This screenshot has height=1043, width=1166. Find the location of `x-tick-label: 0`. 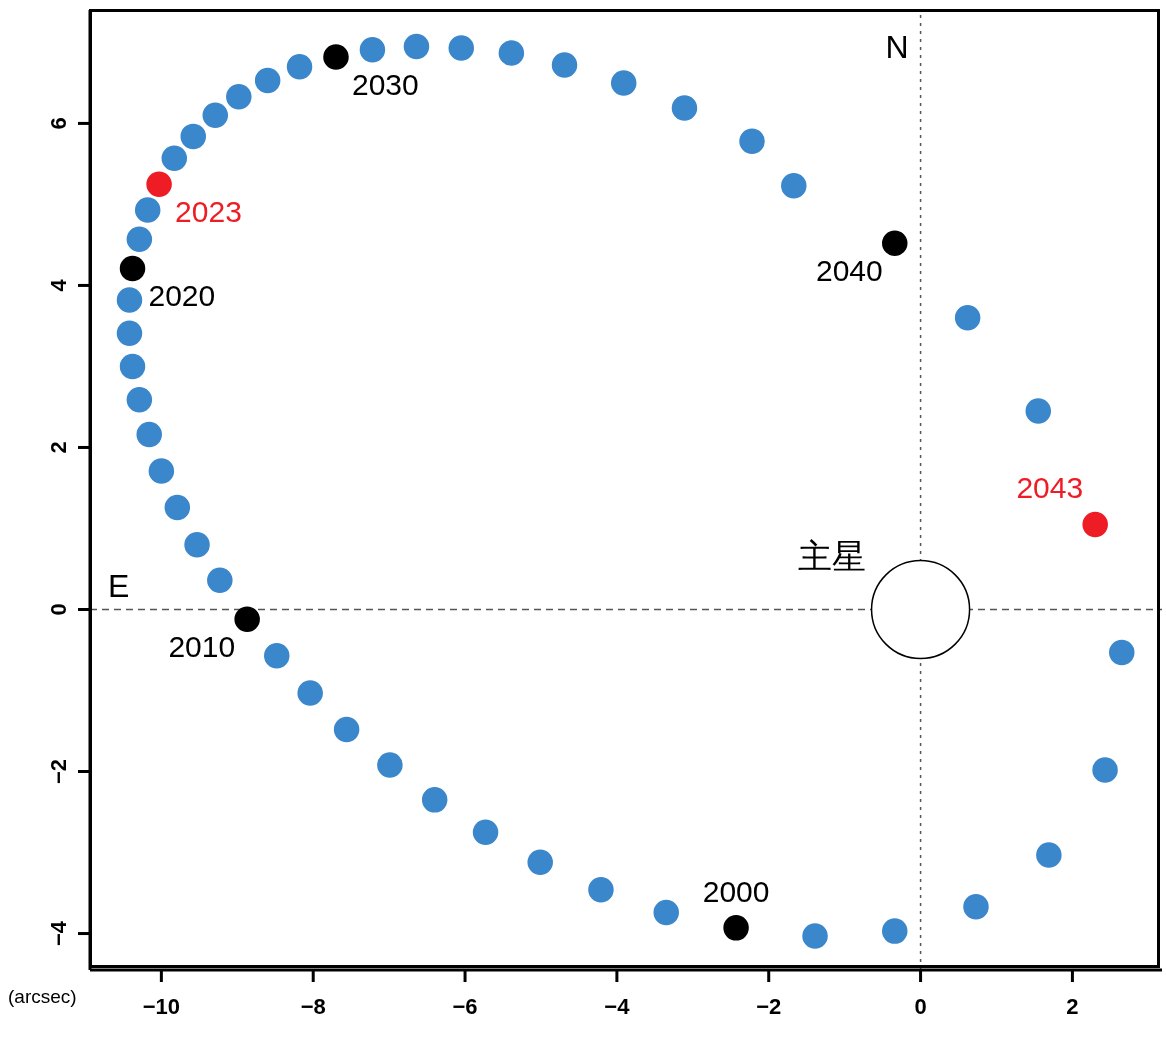

x-tick-label: 0 is located at coordinates (920, 1006).